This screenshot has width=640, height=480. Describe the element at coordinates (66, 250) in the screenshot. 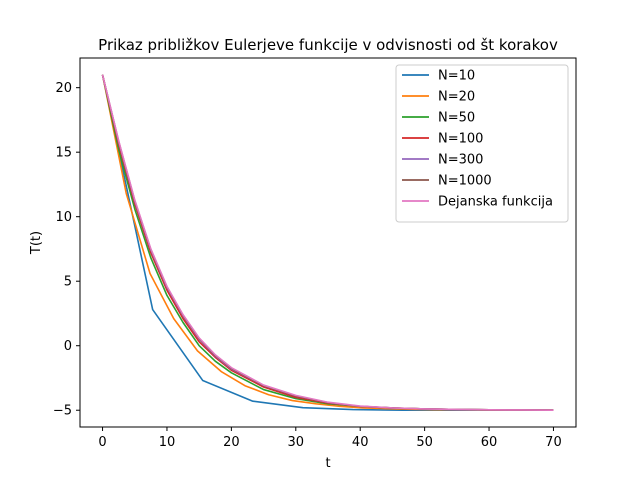

I see `y-axis: −5 0 5 10 15 20` at that location.